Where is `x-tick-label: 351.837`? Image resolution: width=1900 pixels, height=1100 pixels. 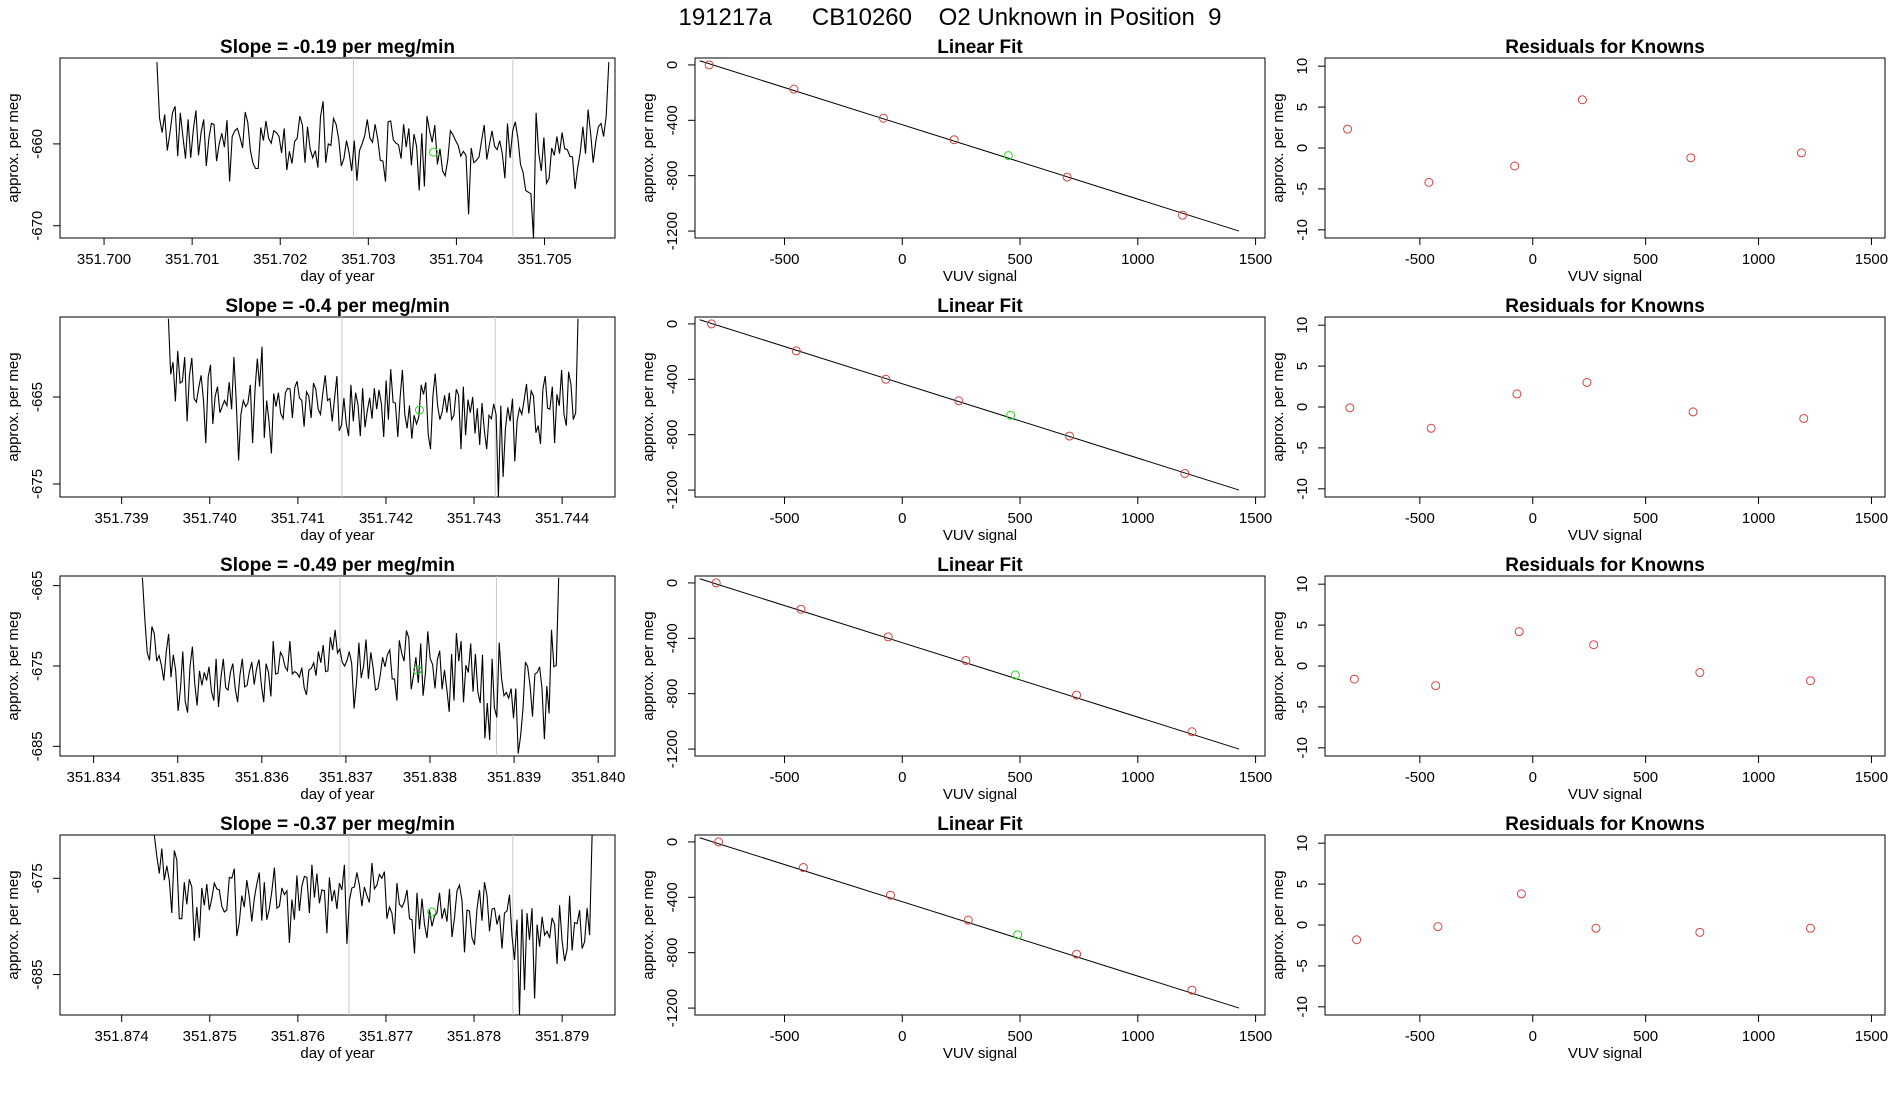 x-tick-label: 351.837 is located at coordinates (346, 777).